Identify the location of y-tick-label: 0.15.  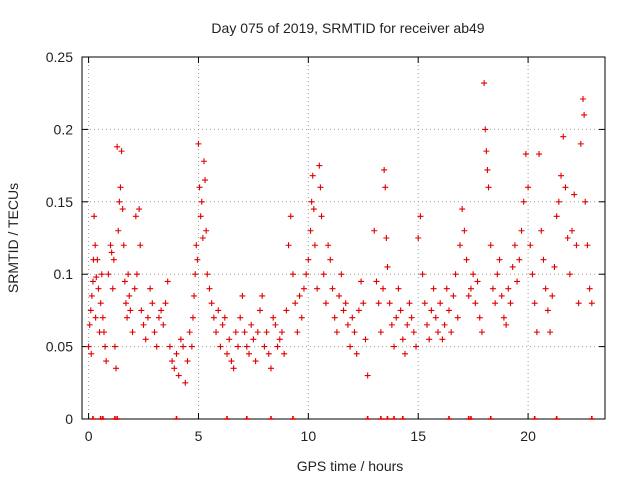
(59, 202).